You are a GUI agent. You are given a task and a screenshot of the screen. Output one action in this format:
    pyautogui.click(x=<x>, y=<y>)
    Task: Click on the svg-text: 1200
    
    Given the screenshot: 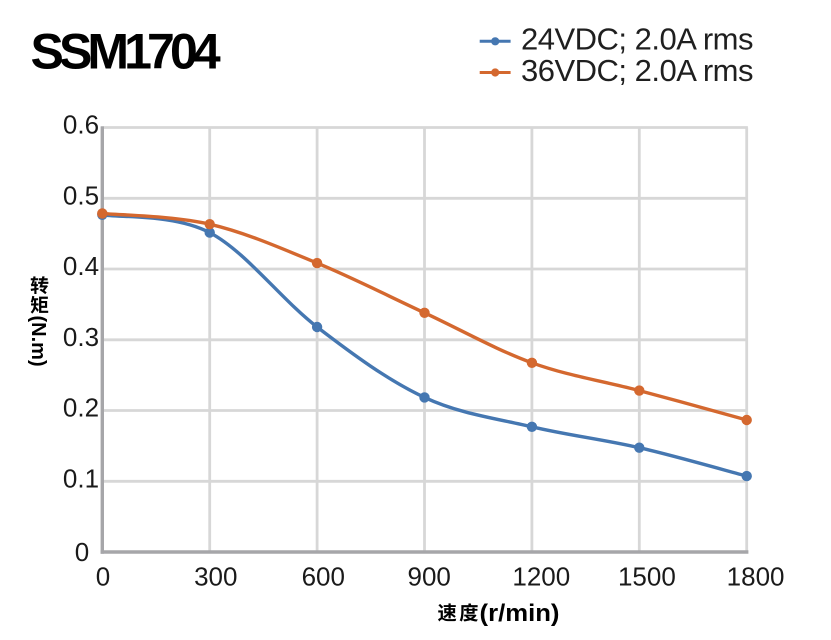 What is the action you would take?
    pyautogui.click(x=541, y=577)
    